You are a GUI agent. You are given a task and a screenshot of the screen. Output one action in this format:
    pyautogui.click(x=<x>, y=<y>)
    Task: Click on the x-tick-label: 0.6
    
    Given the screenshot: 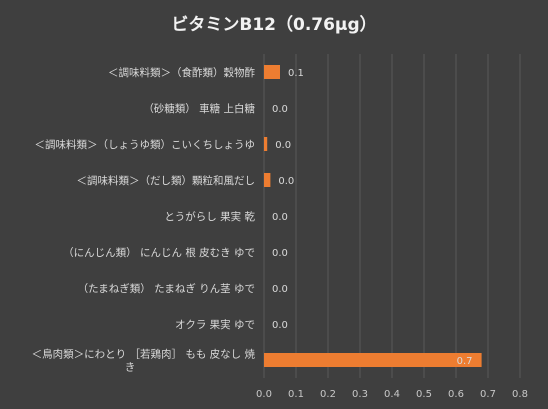 What is the action you would take?
    pyautogui.click(x=456, y=394)
    